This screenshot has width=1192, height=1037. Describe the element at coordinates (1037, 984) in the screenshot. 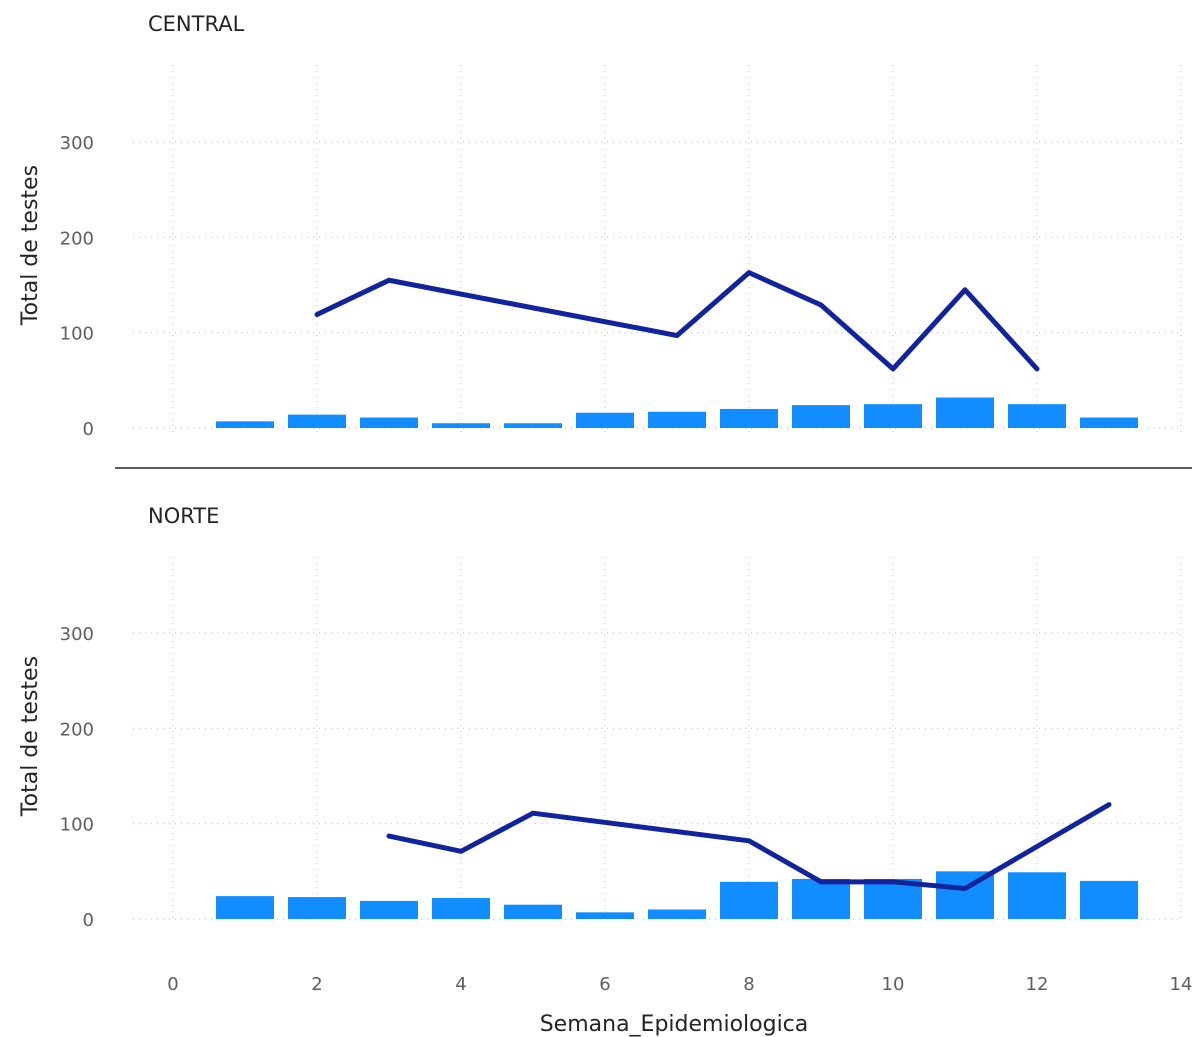

I see `x-tick-label: 12` at that location.